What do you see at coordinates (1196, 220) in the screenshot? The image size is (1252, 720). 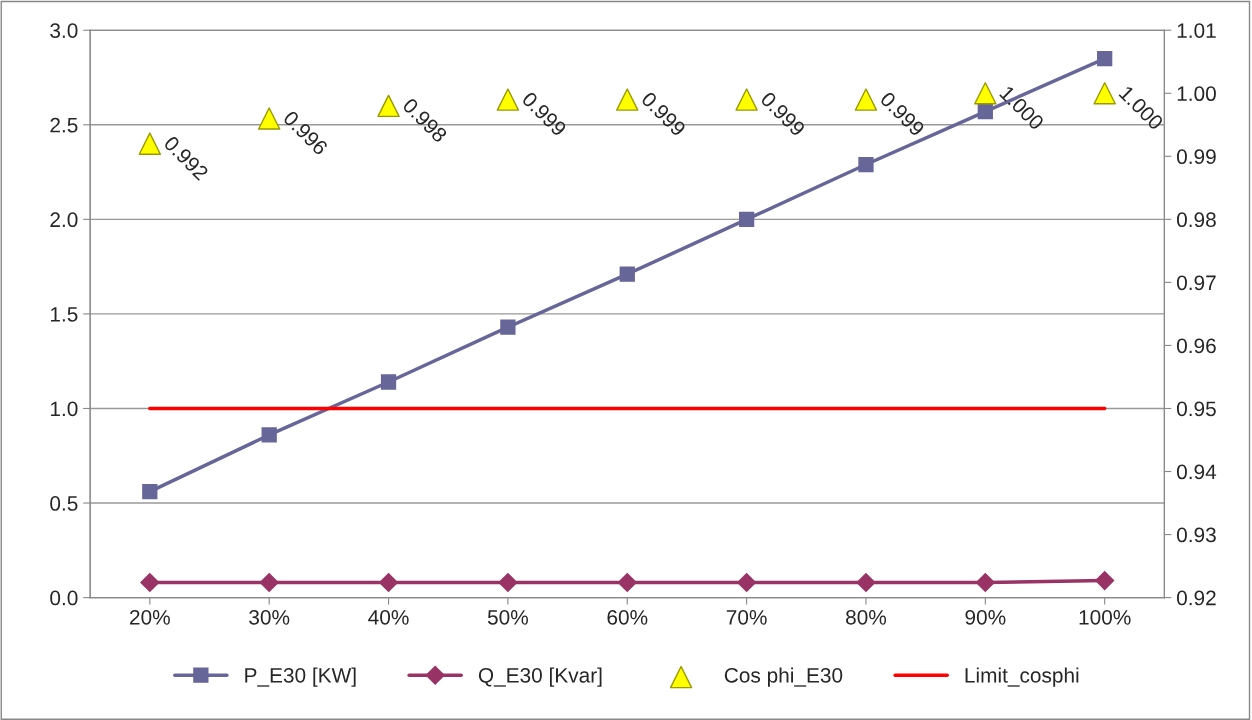 I see `y2-tick-label: 0.98` at bounding box center [1196, 220].